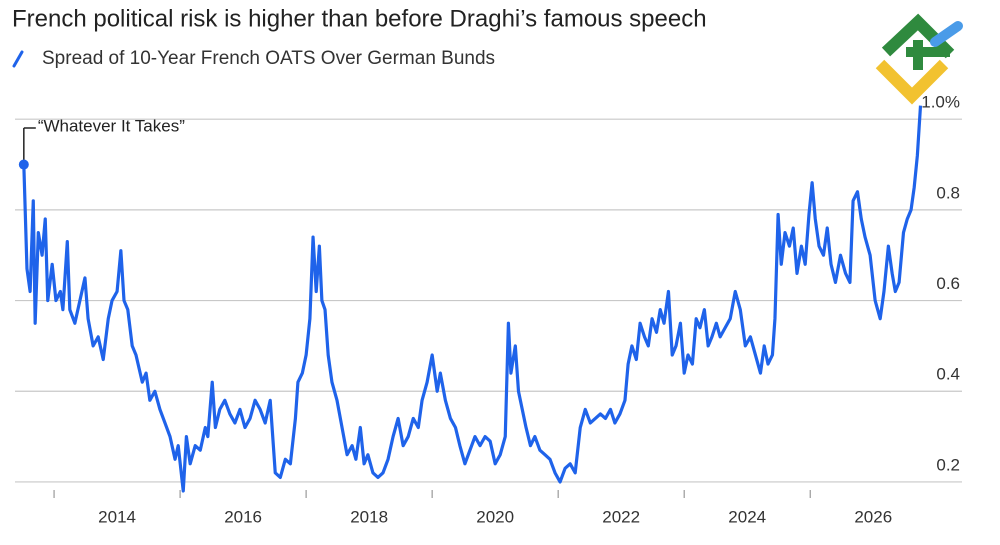  I want to click on x-tick-label: 2020, so click(495, 516).